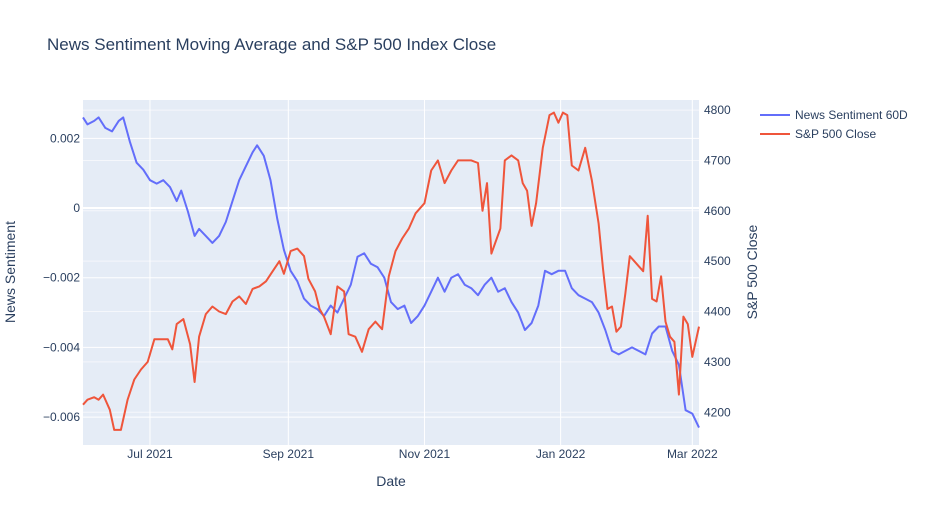 The image size is (937, 525). I want to click on y2-tick-label: 4600, so click(717, 211).